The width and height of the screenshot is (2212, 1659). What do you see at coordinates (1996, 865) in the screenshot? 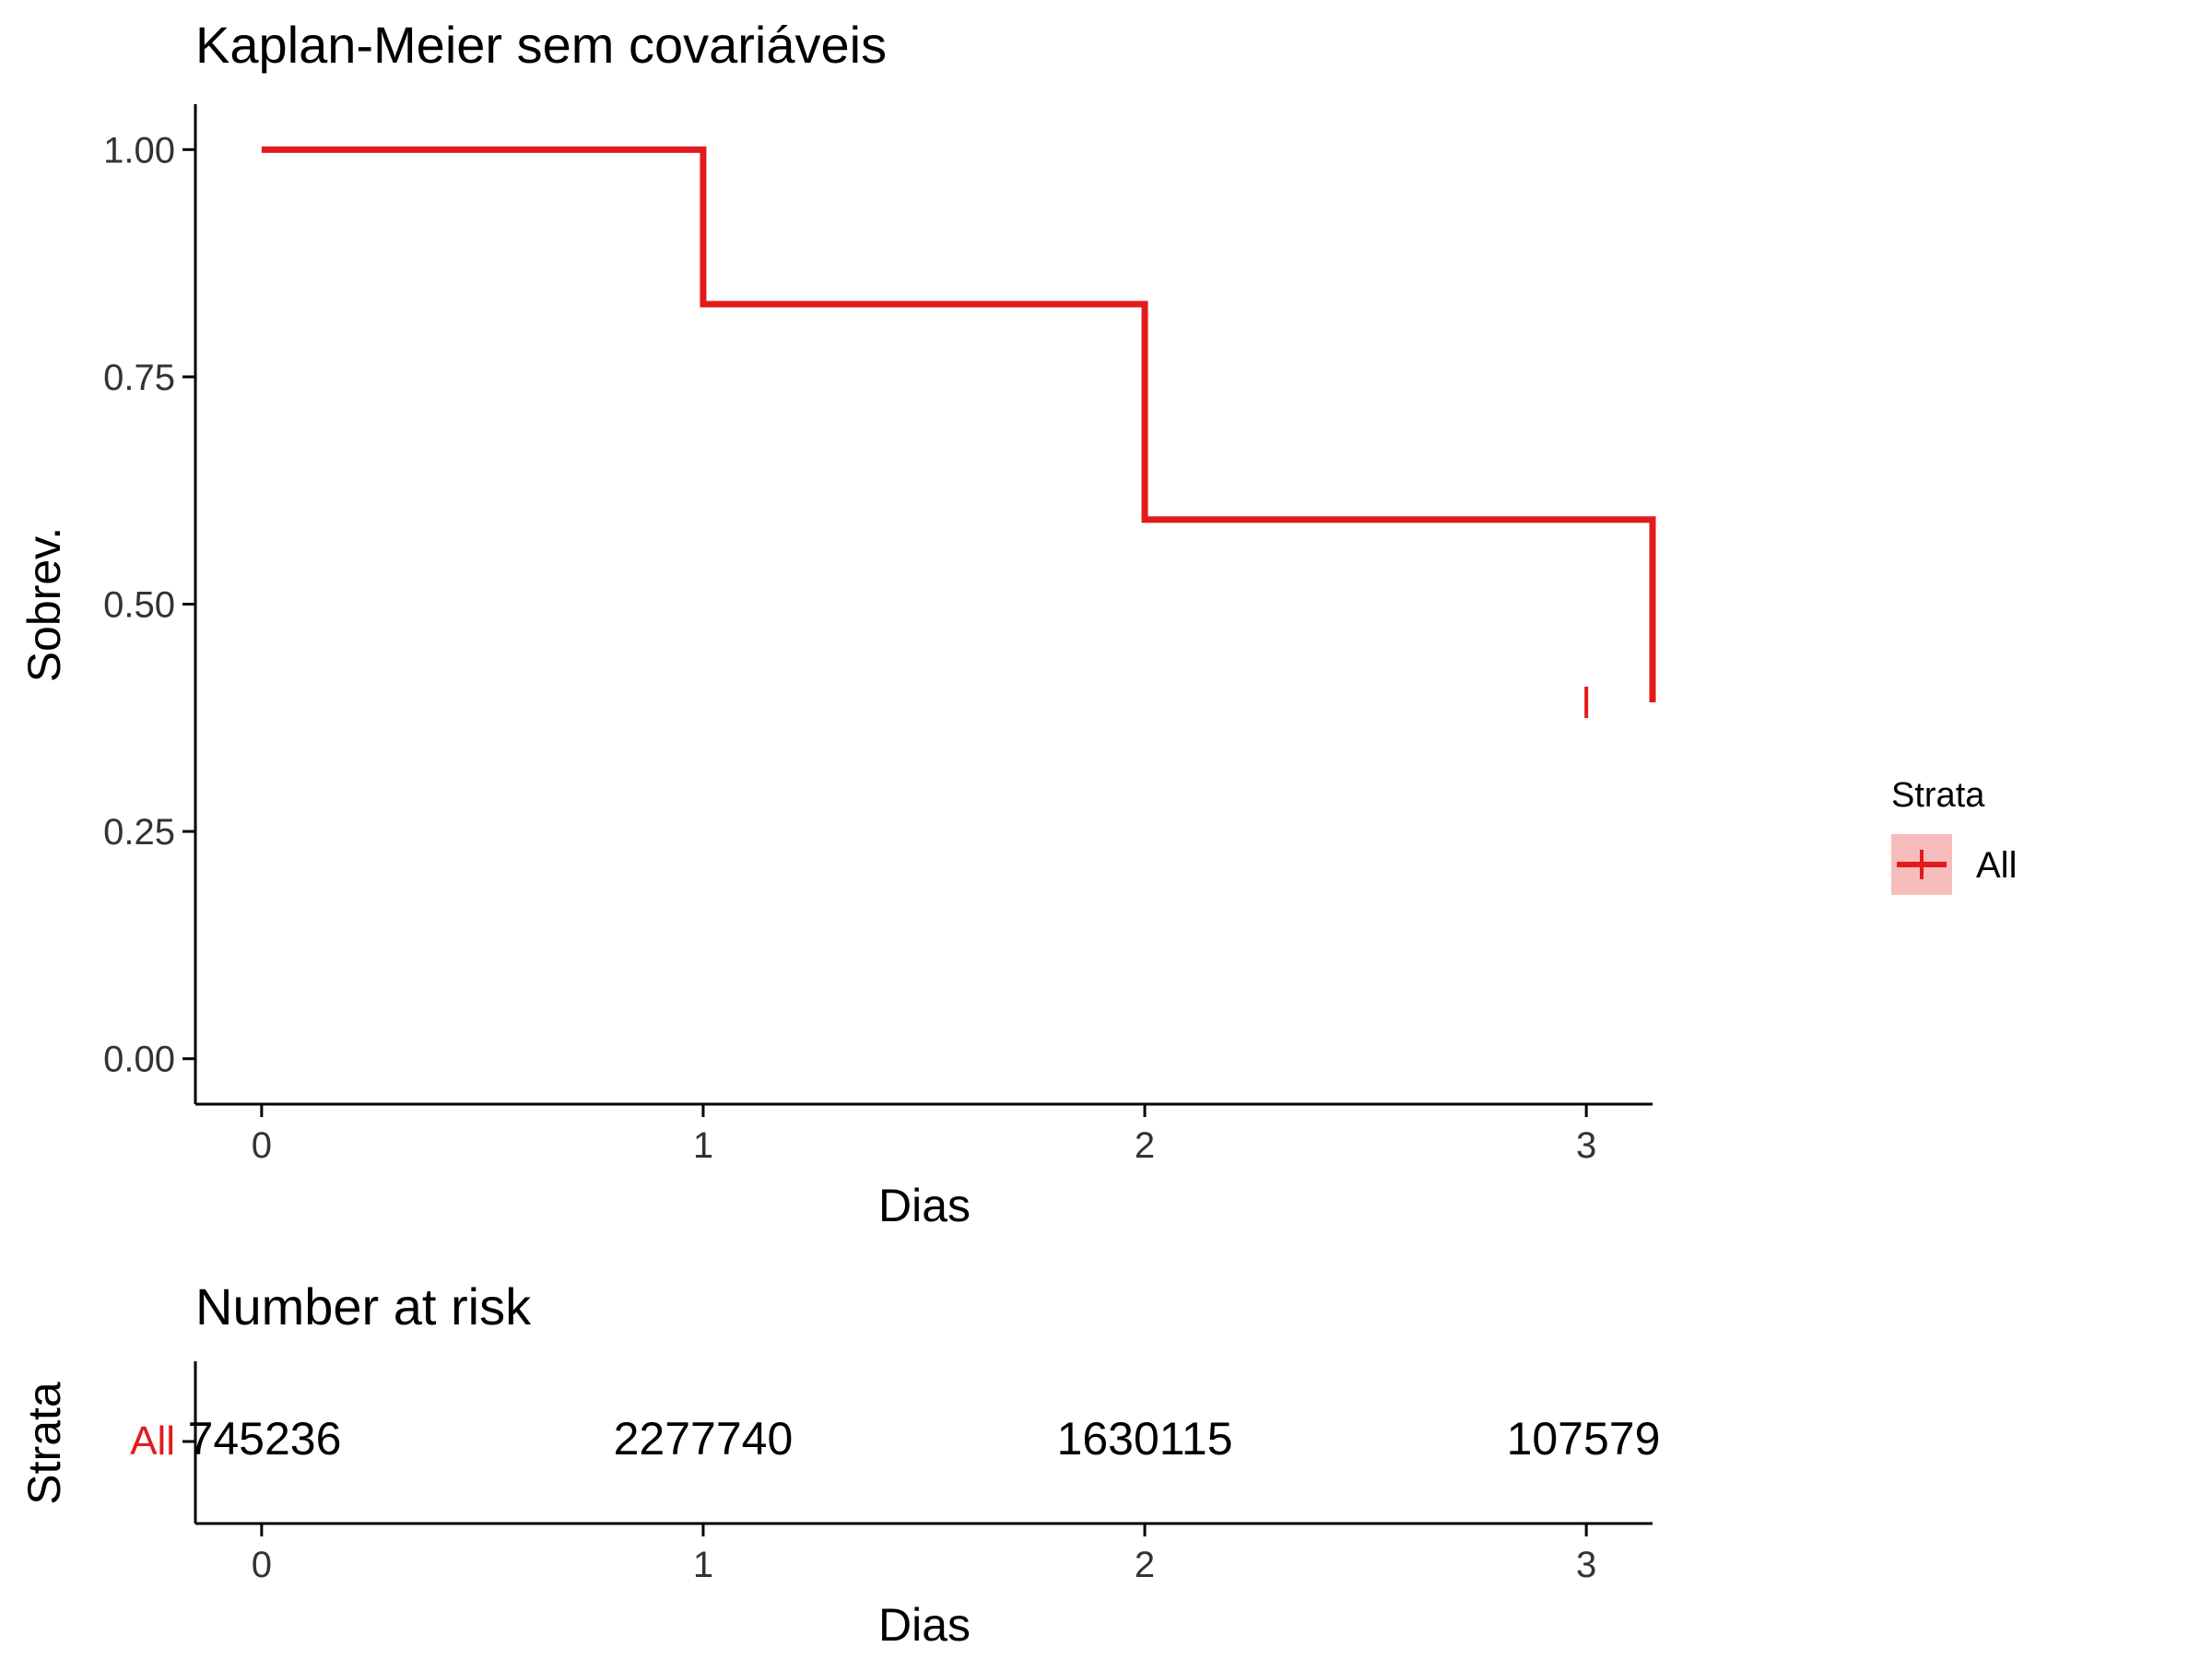
I see `legend-entry-label: All` at bounding box center [1996, 865].